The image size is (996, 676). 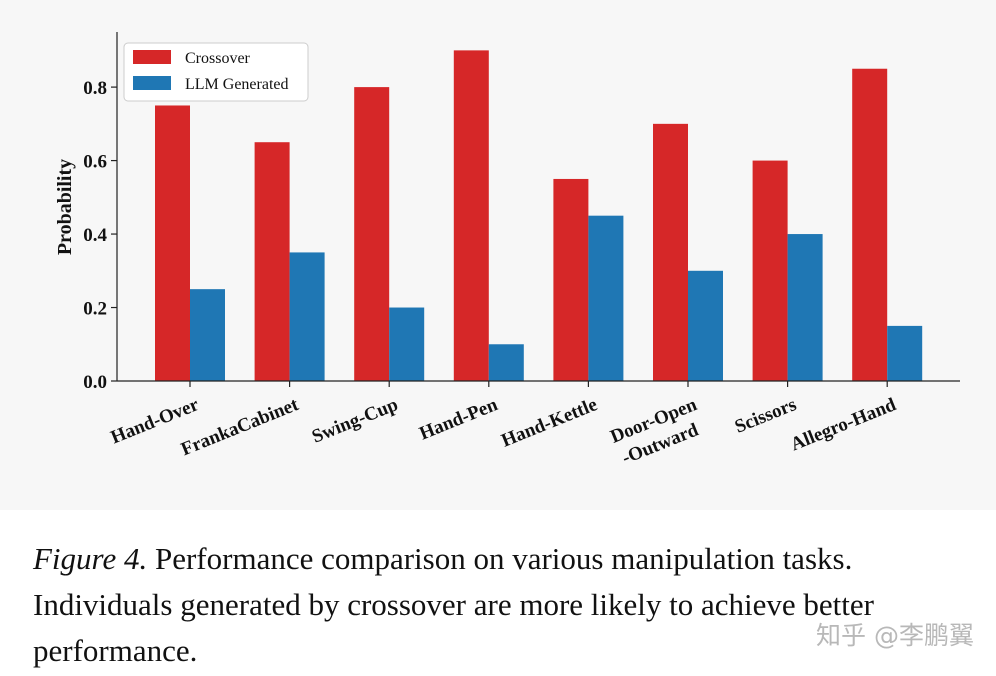 What do you see at coordinates (895, 635) in the screenshot?
I see `watermark: 知乎 @李鹏翼` at bounding box center [895, 635].